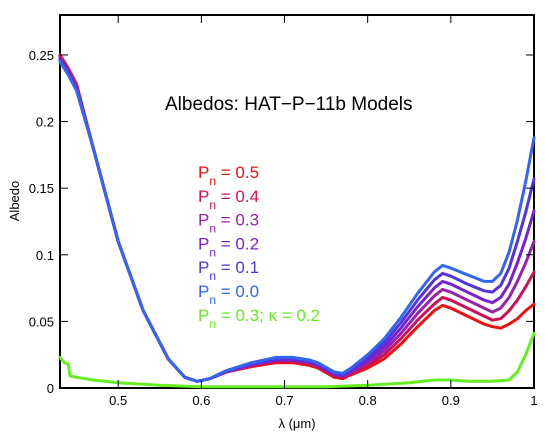  Describe the element at coordinates (368, 400) in the screenshot. I see `x-tick-label: 0.8` at that location.